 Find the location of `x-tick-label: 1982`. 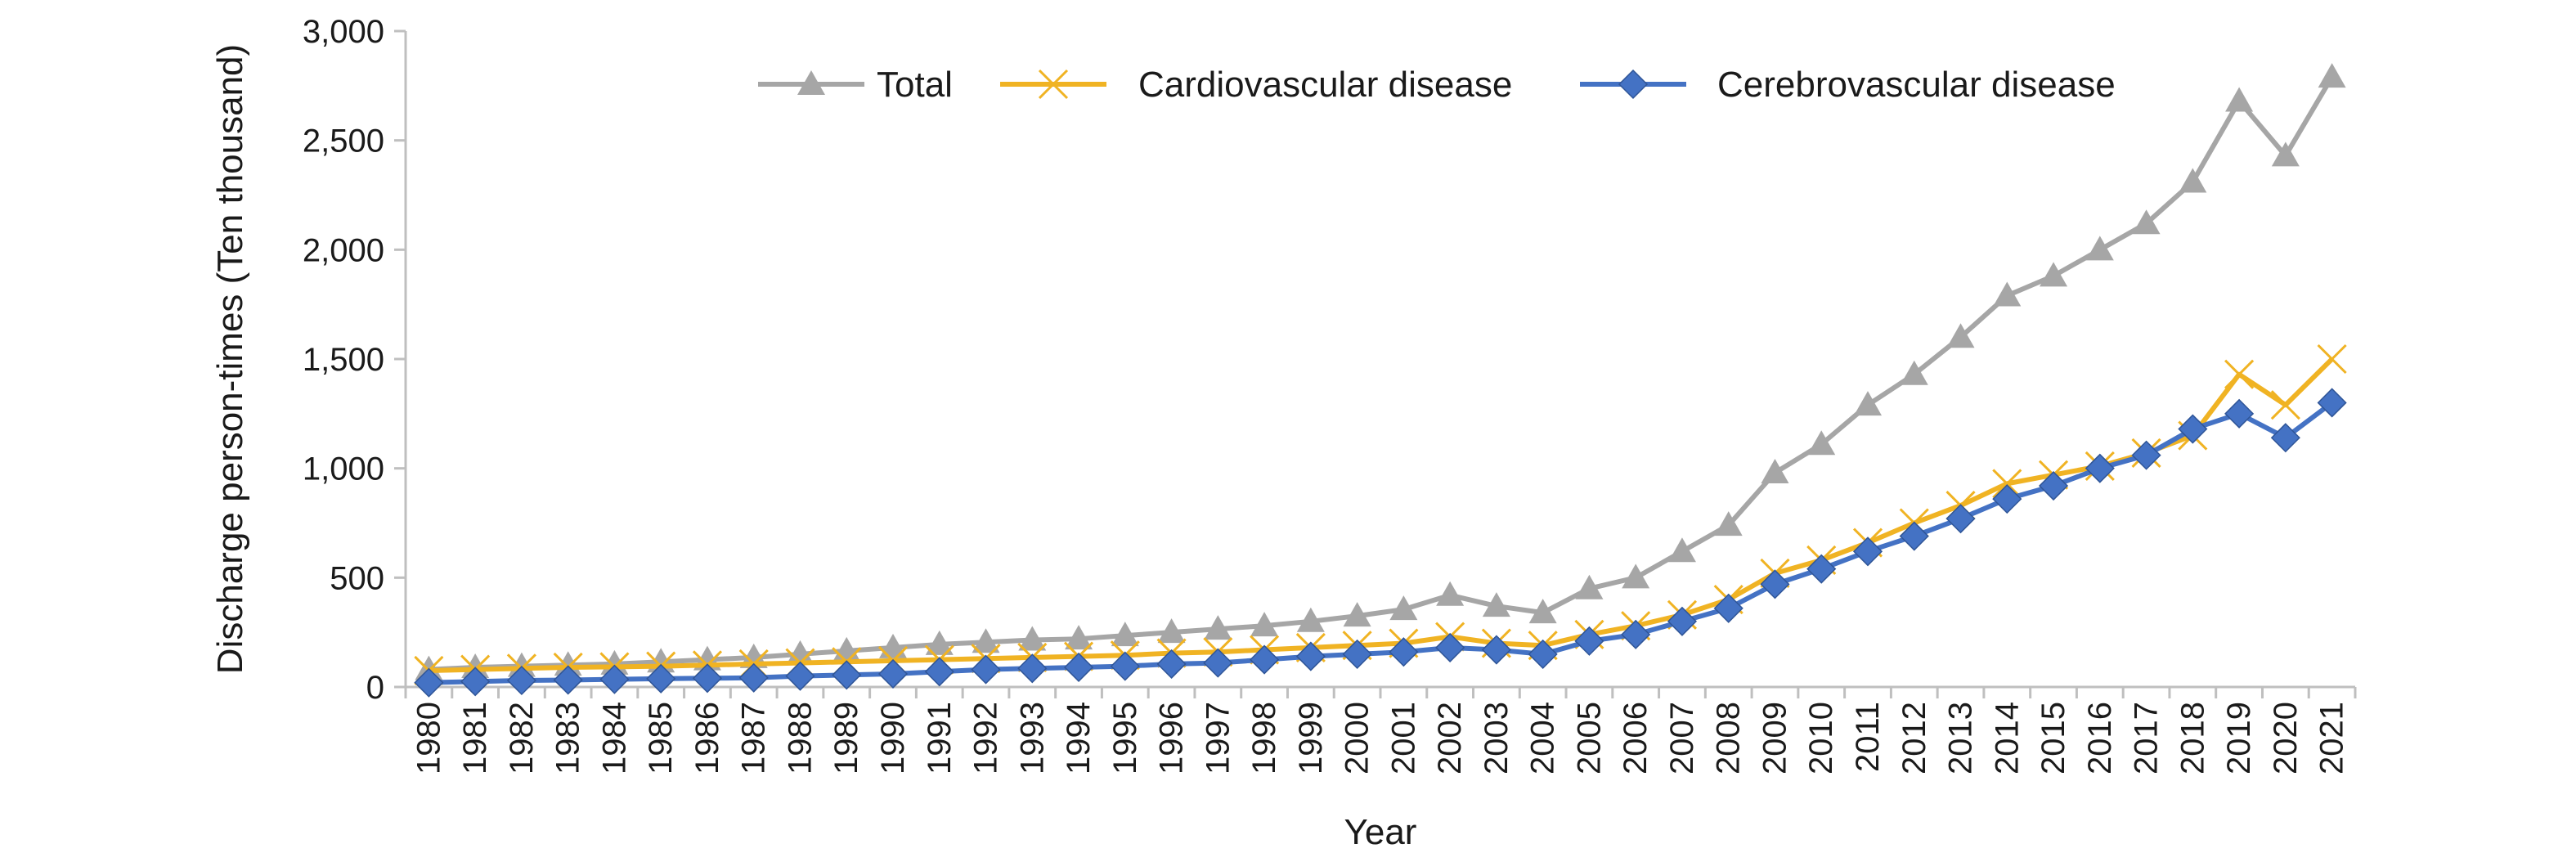

x-tick-label: 1982 is located at coordinates (522, 738).